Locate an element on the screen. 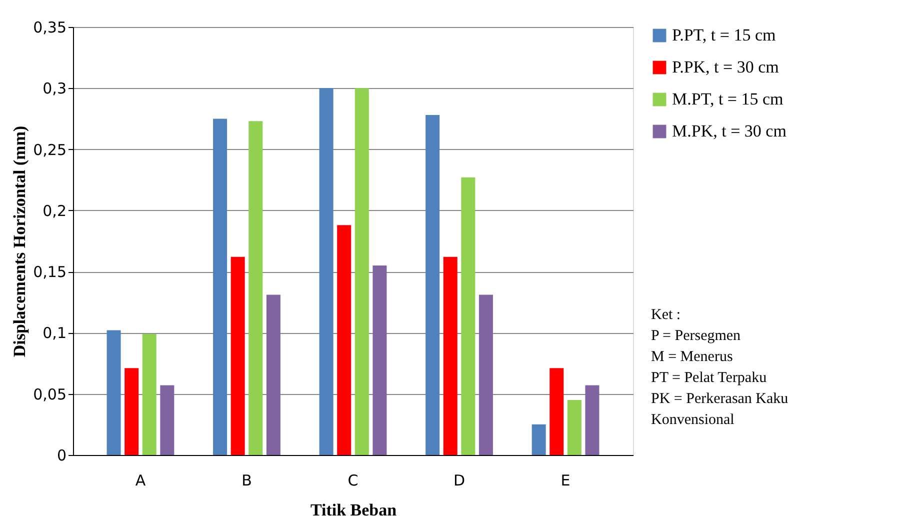  y-axis-title: Displacements Horizontal (mm) is located at coordinates (20, 242).